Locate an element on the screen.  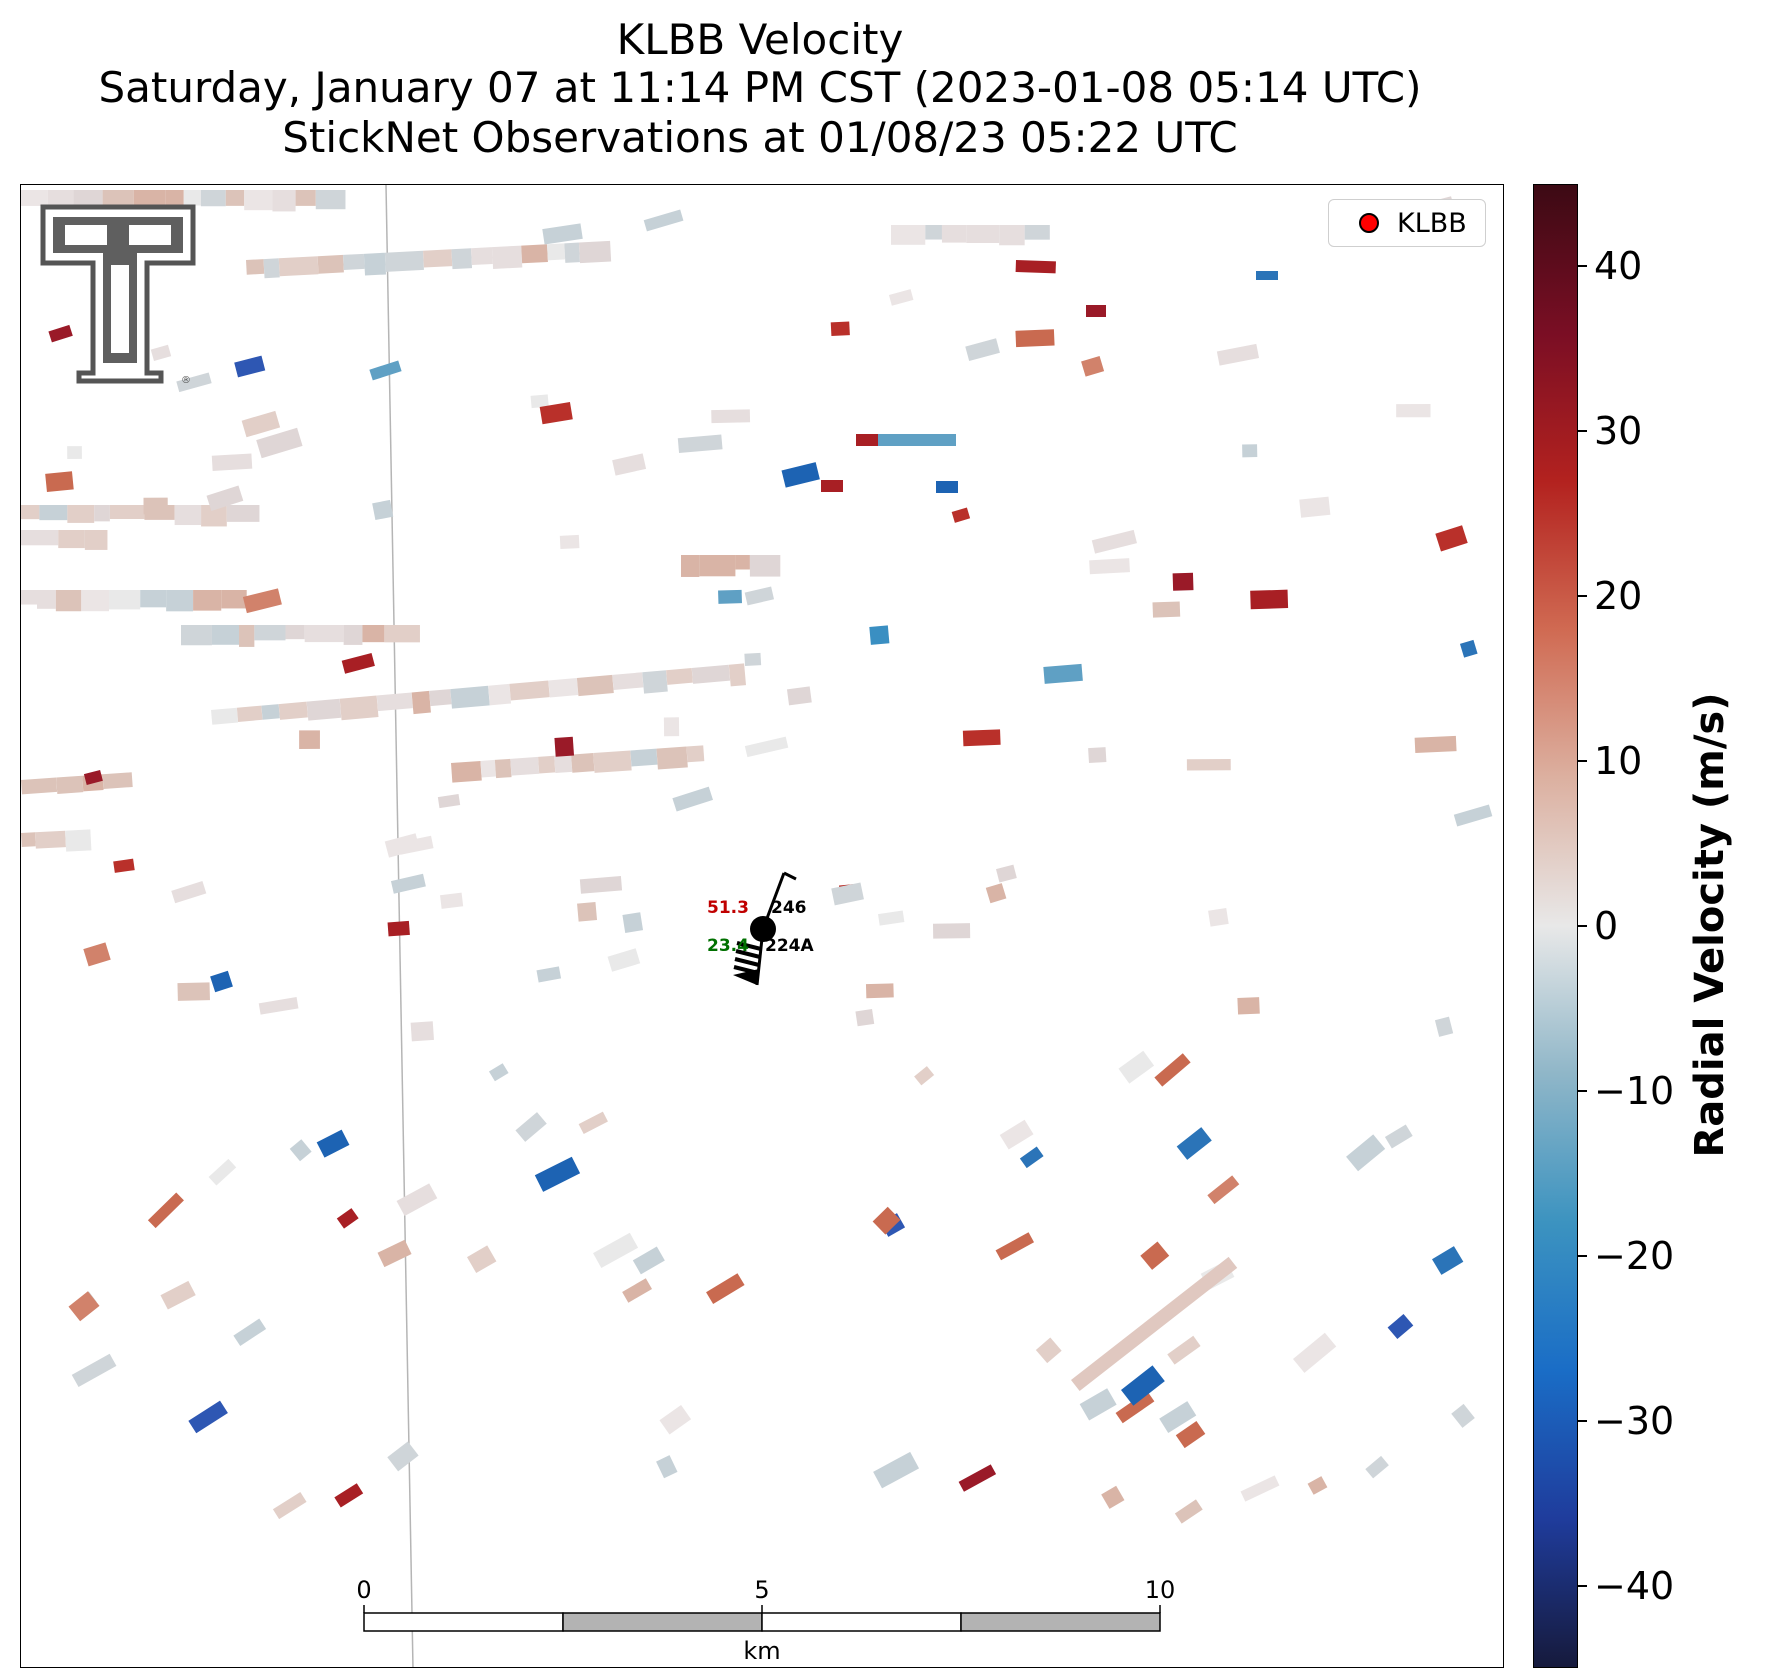
colorbar-tick-label: −20 is located at coordinates (1634, 1255).